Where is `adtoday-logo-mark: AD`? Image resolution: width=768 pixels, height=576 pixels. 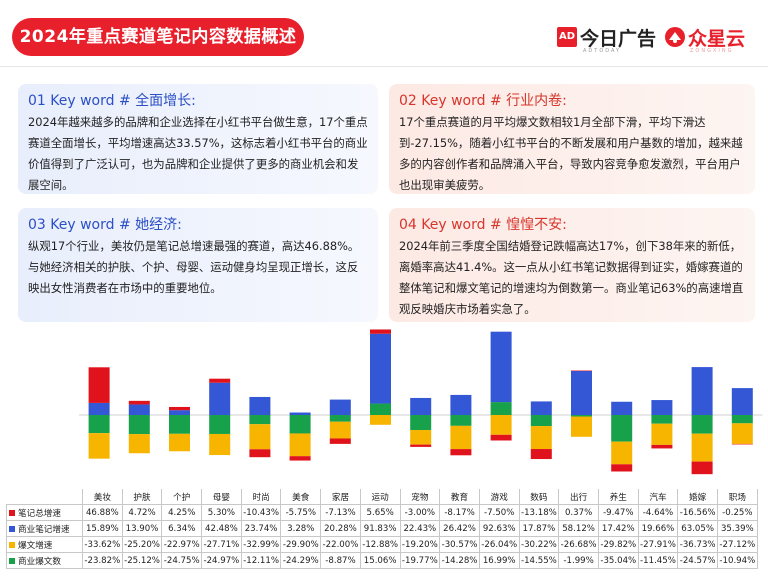
adtoday-logo-mark: AD is located at coordinates (567, 37).